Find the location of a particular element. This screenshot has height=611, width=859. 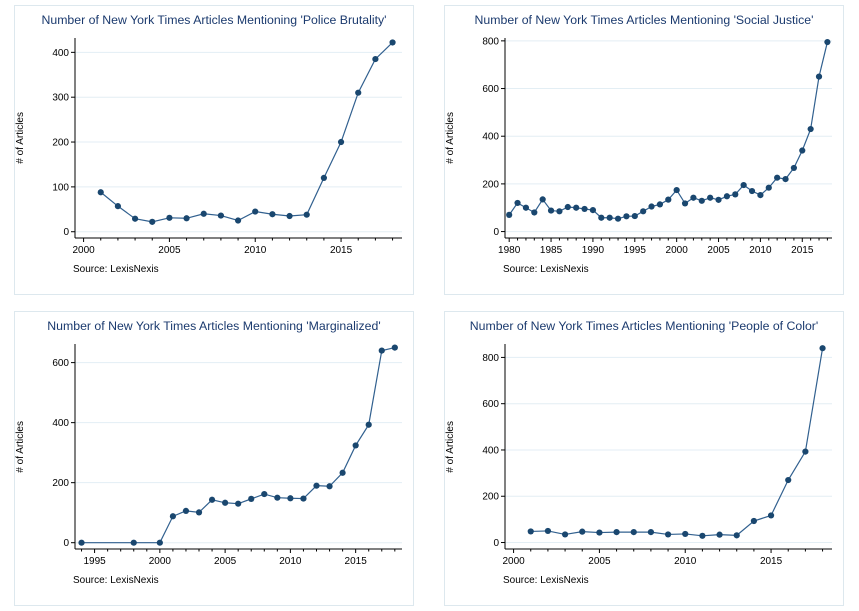

y-tick-label: 800 is located at coordinates (490, 41).